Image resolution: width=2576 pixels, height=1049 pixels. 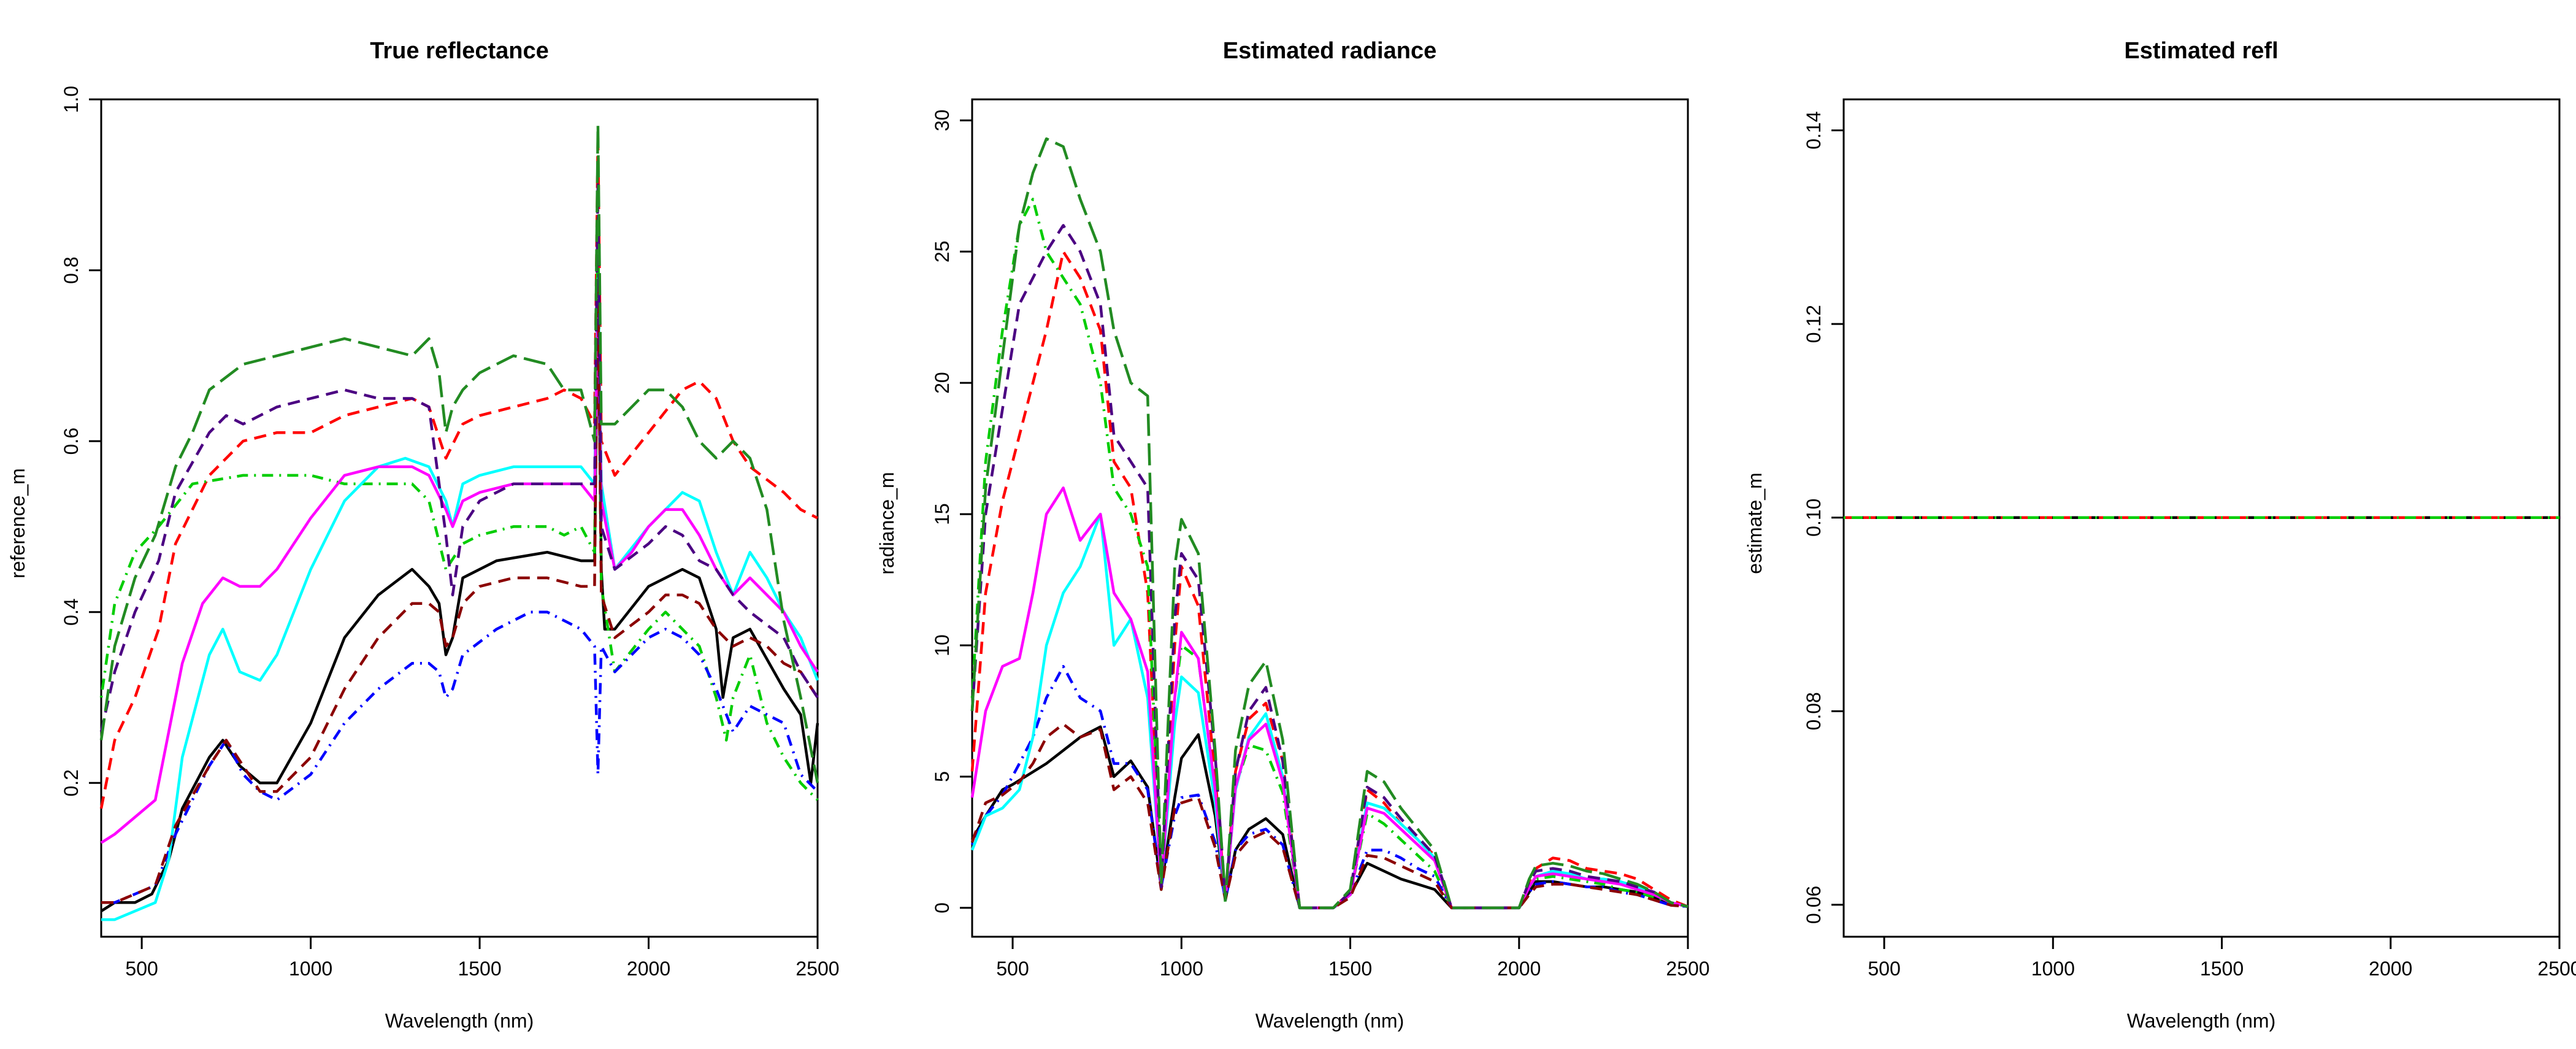 I want to click on y-tick-label: 0.12, so click(x=1814, y=324).